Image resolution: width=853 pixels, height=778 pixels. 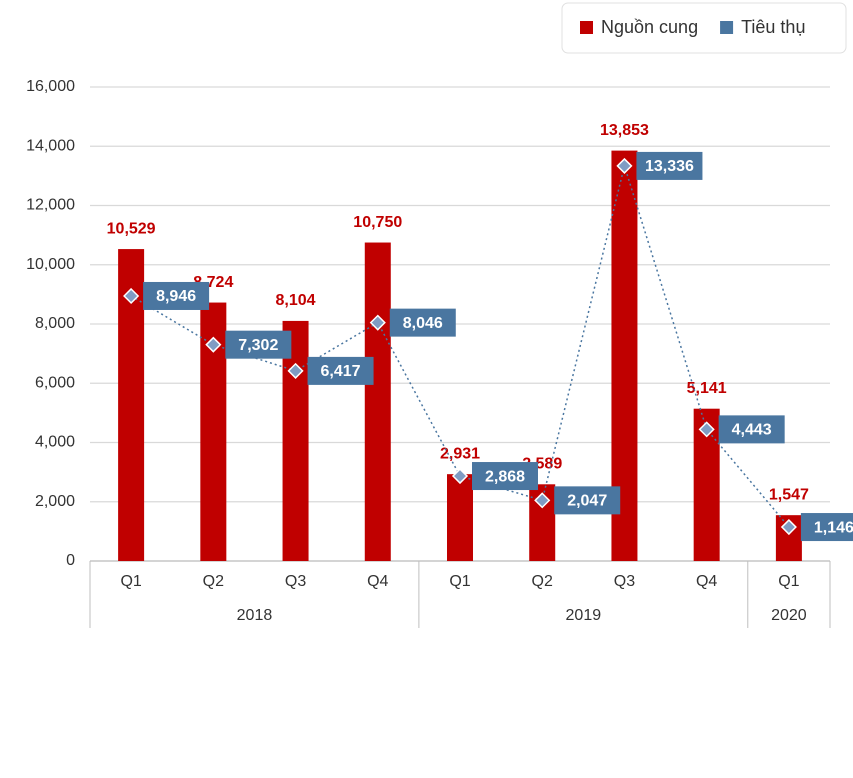 I want to click on bar-value-label: 8,104, so click(x=296, y=300).